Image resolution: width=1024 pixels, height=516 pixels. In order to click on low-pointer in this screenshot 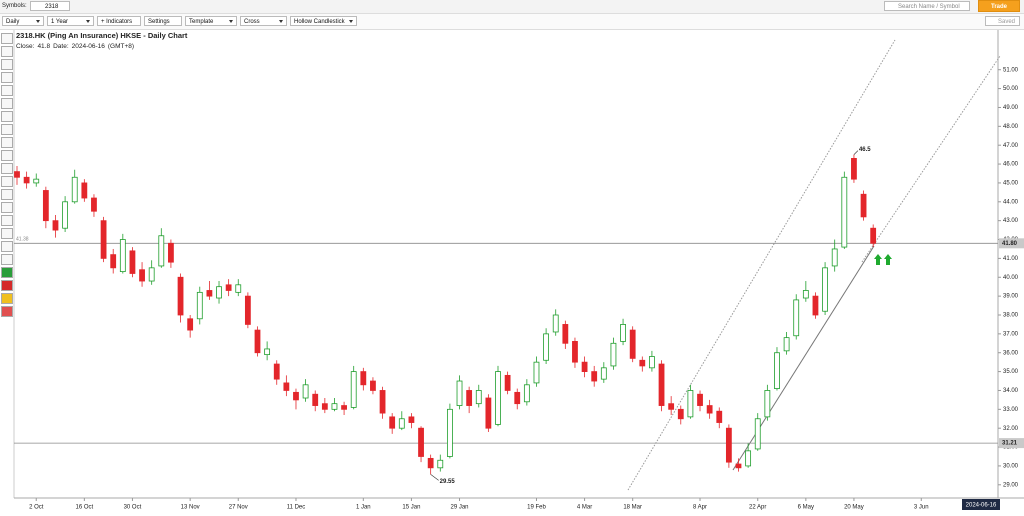, I will do `click(434, 477)`.